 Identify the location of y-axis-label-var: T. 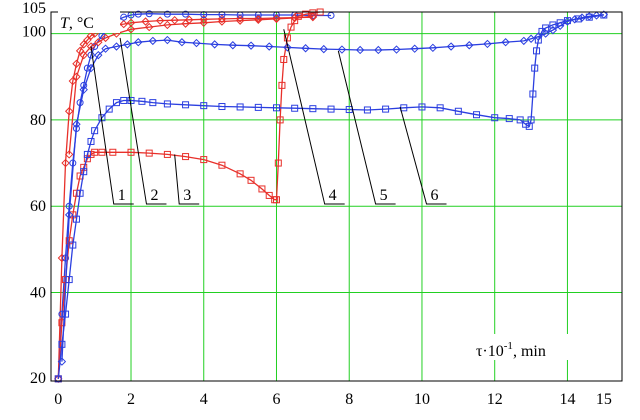
(65, 23).